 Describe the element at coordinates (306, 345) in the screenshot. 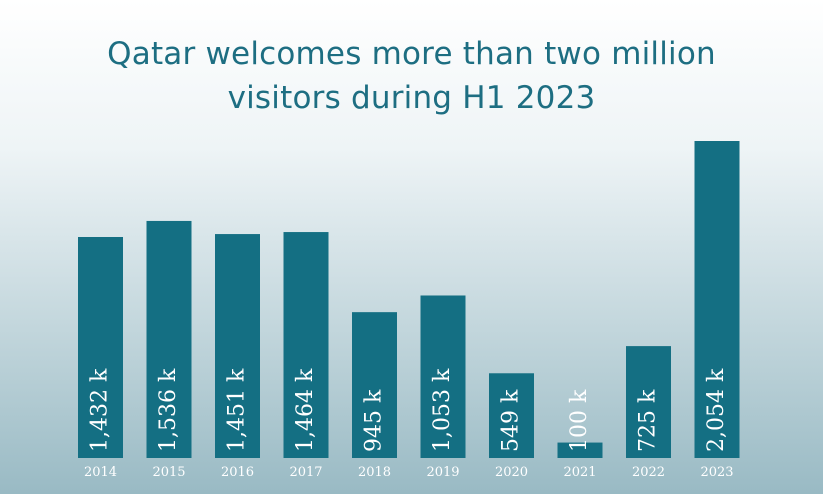

I see `bar-2017` at that location.